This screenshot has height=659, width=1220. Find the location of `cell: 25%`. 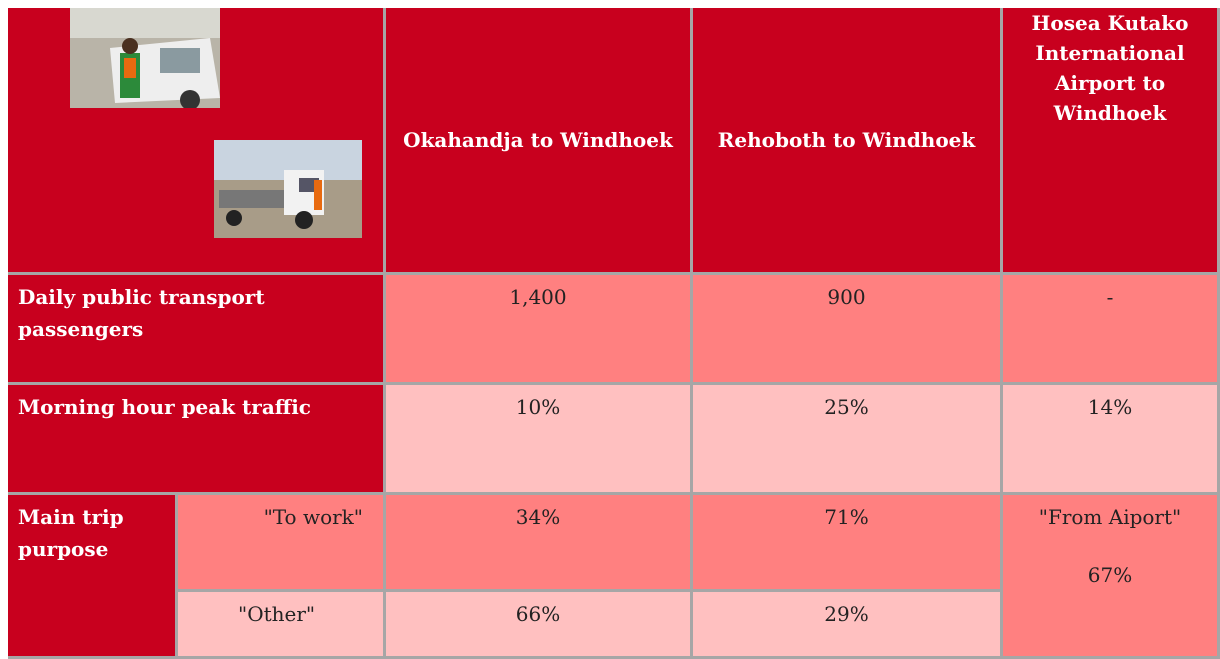

cell: 25% is located at coordinates (848, 440).